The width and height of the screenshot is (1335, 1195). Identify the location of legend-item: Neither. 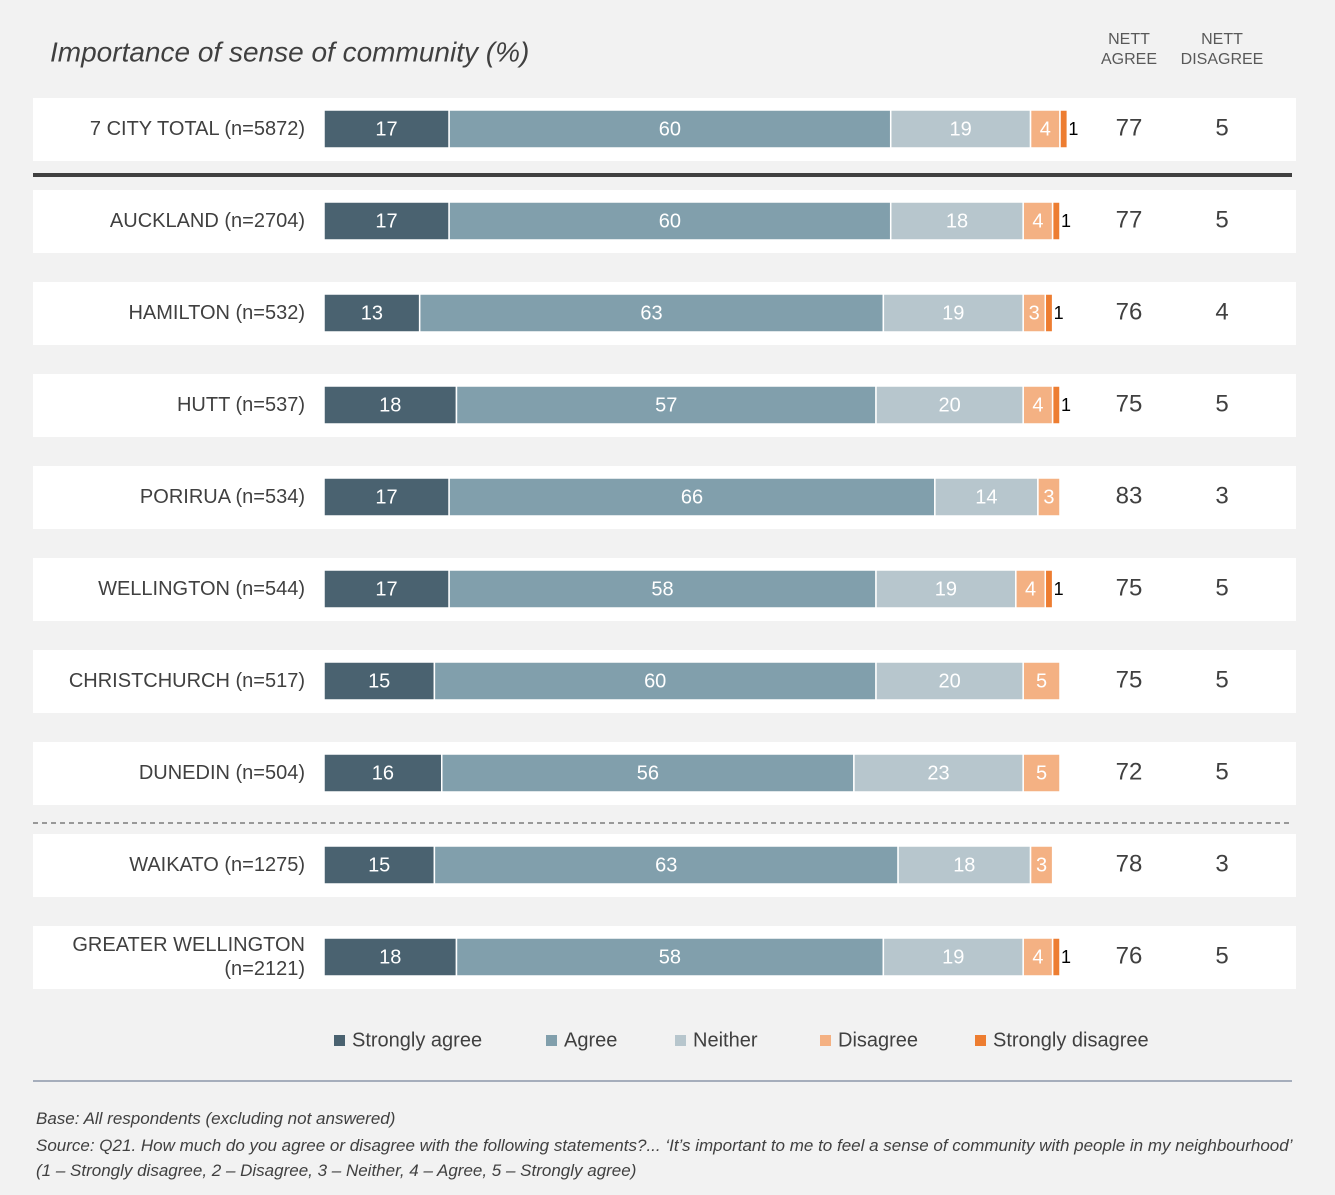
(716, 1040).